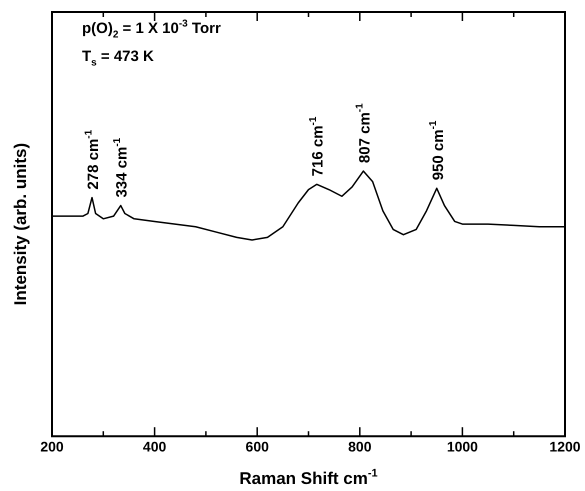 The width and height of the screenshot is (585, 491). I want to click on x-tick-label: 800, so click(360, 446).